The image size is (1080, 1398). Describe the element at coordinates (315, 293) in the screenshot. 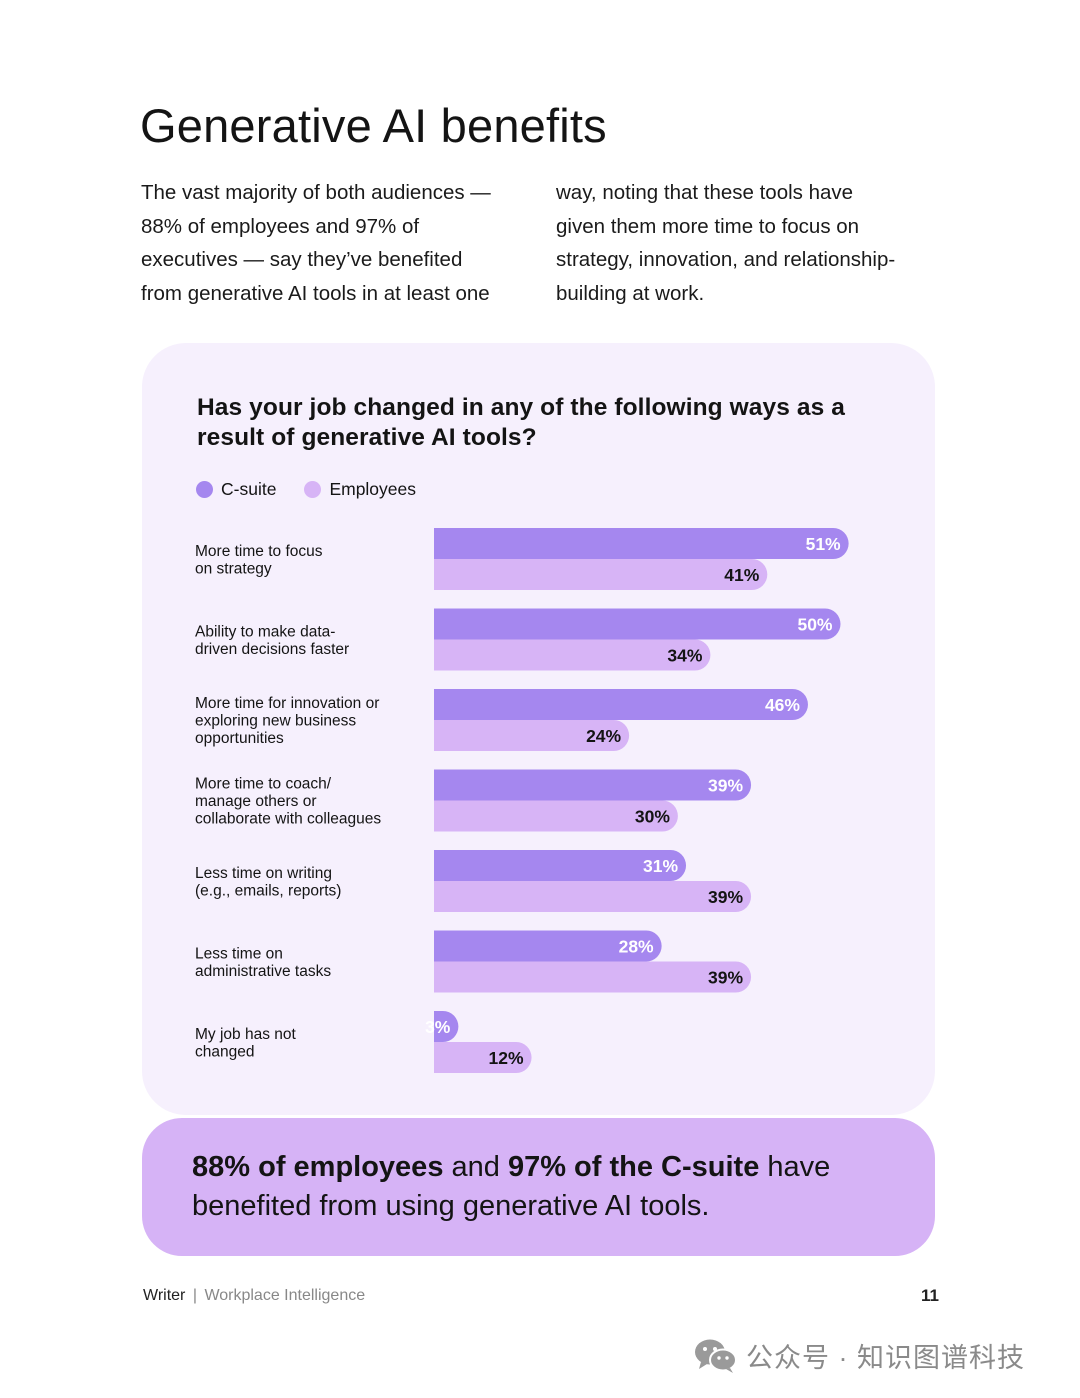

I see `intro-line: from generative AI tools in at least one` at that location.